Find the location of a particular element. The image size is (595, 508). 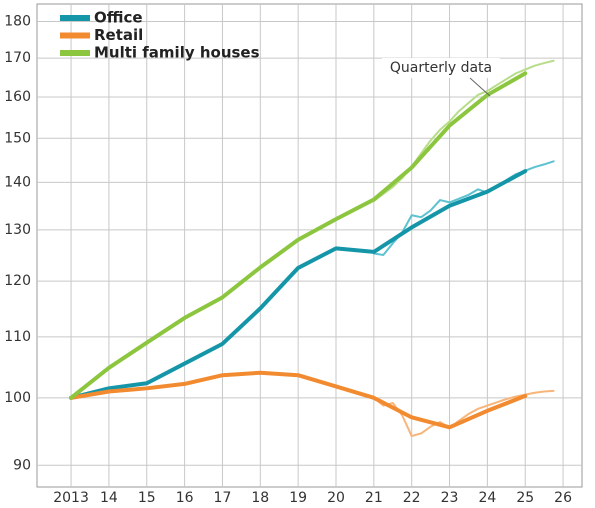

annotation: Quarterly data is located at coordinates (441, 68).